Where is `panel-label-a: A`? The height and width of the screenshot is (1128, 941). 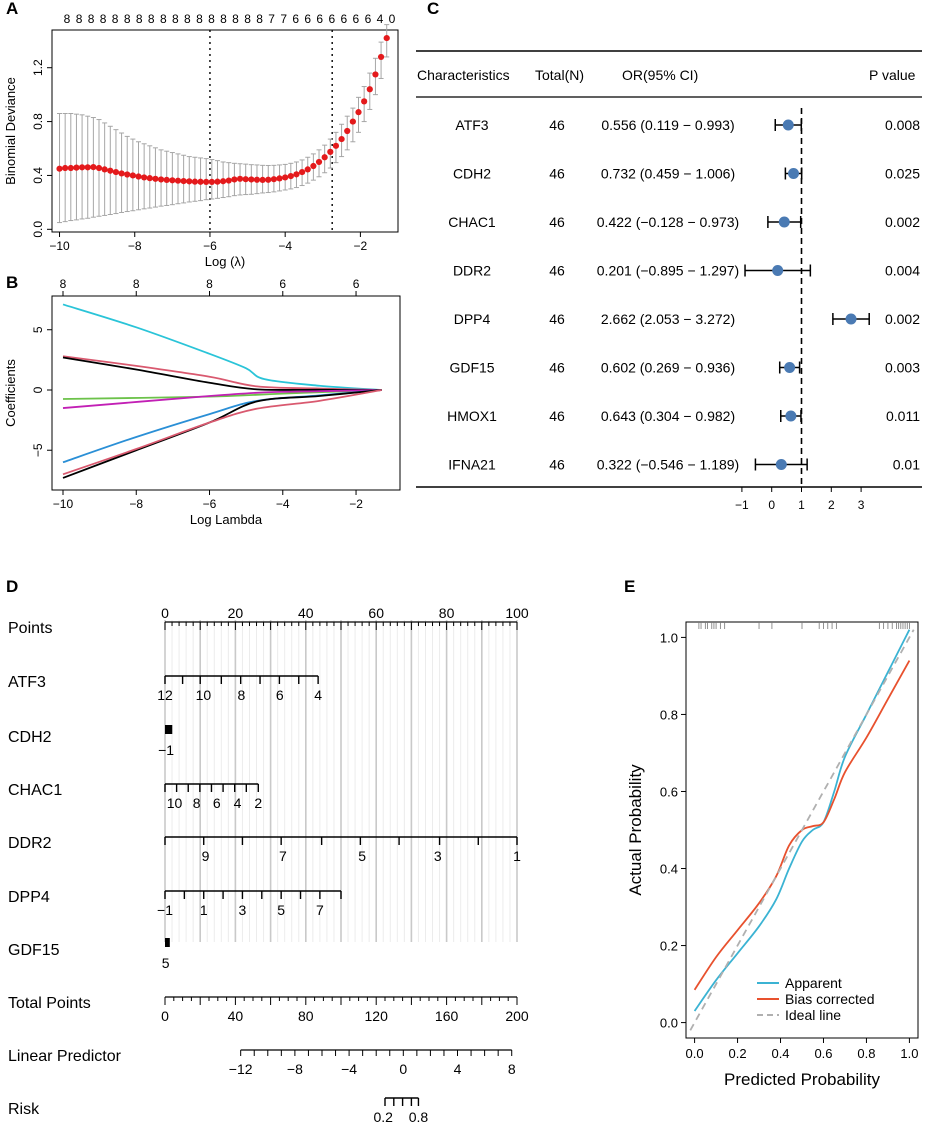 panel-label-a: A is located at coordinates (12, 9).